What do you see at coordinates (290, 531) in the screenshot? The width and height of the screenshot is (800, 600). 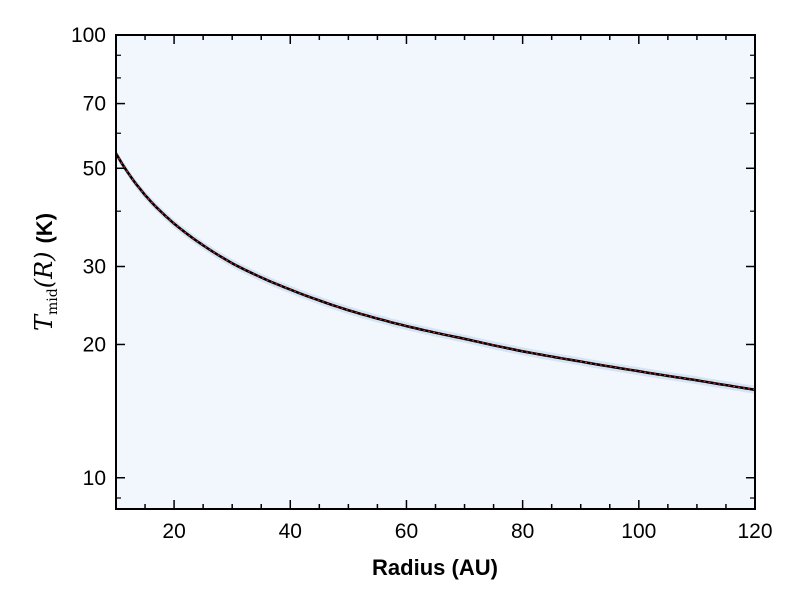 I see `x-tick-label: 40` at bounding box center [290, 531].